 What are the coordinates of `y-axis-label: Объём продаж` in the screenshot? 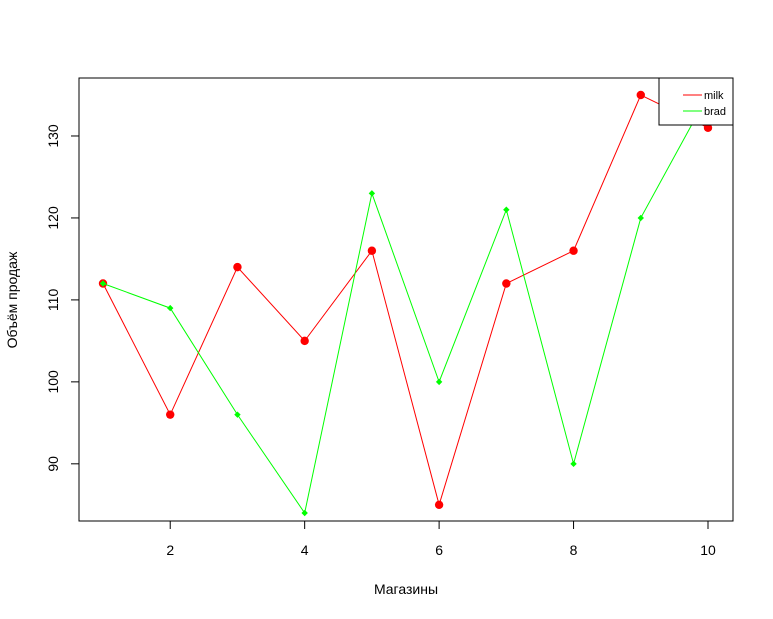 It's located at (12, 299).